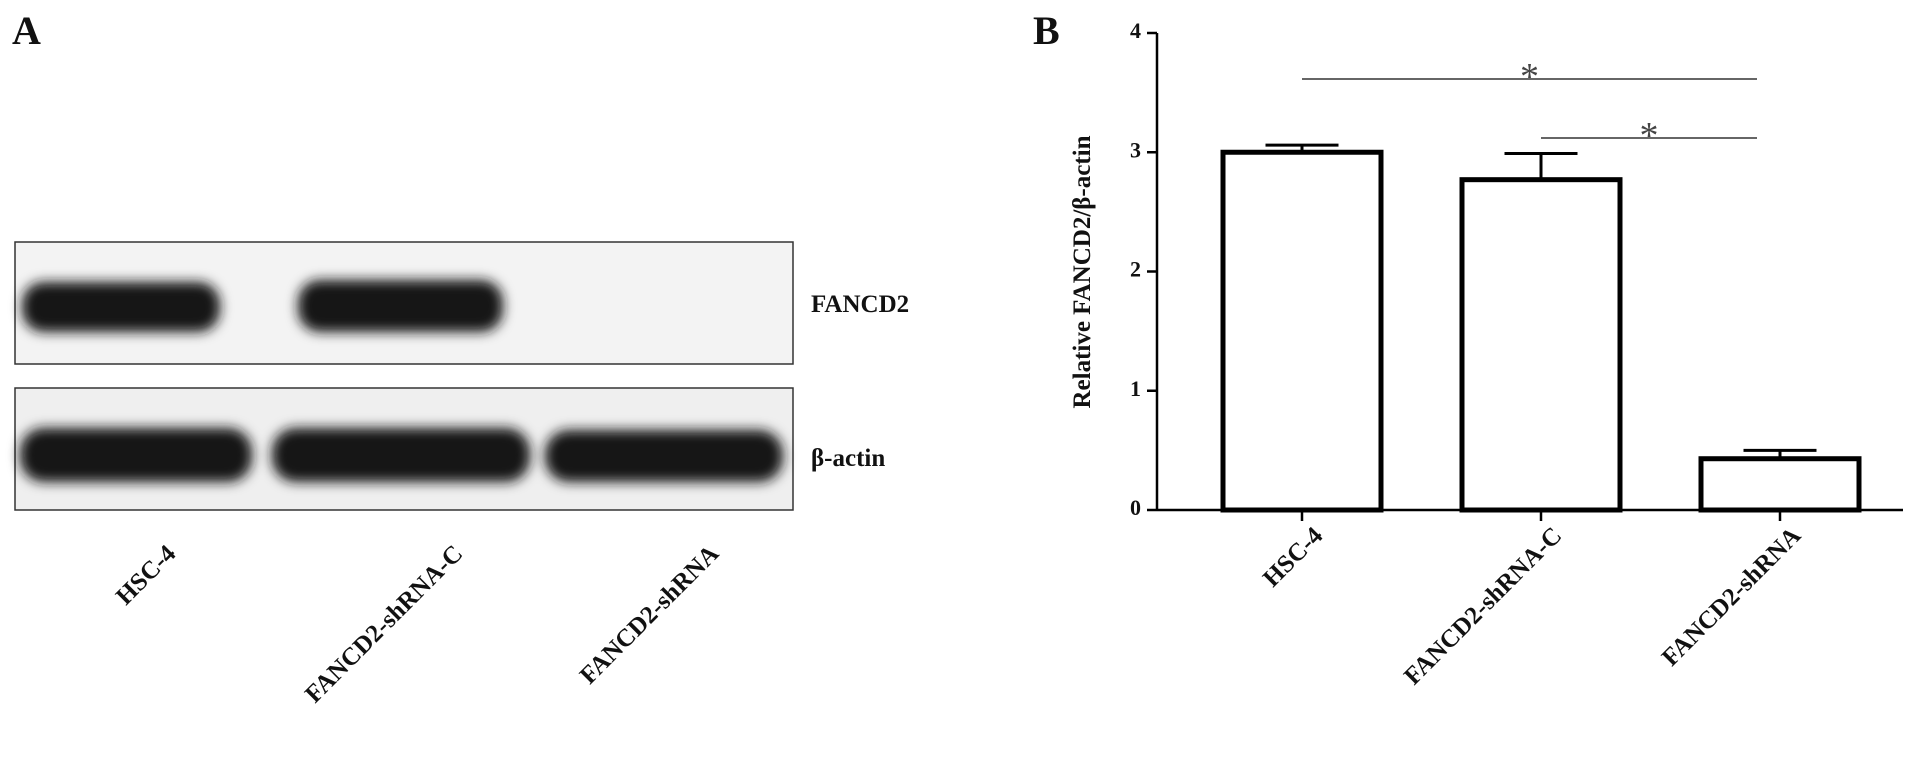 This screenshot has width=1913, height=764. What do you see at coordinates (146, 575) in the screenshot?
I see `lane-label: HSC-4` at bounding box center [146, 575].